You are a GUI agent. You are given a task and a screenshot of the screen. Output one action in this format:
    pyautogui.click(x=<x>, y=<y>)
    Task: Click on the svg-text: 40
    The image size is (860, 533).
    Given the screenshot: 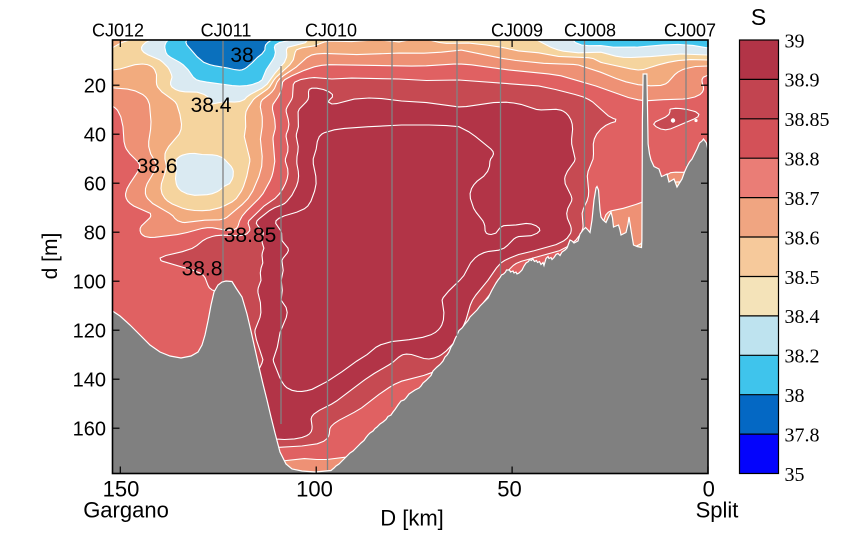 What is the action you would take?
    pyautogui.click(x=95, y=136)
    